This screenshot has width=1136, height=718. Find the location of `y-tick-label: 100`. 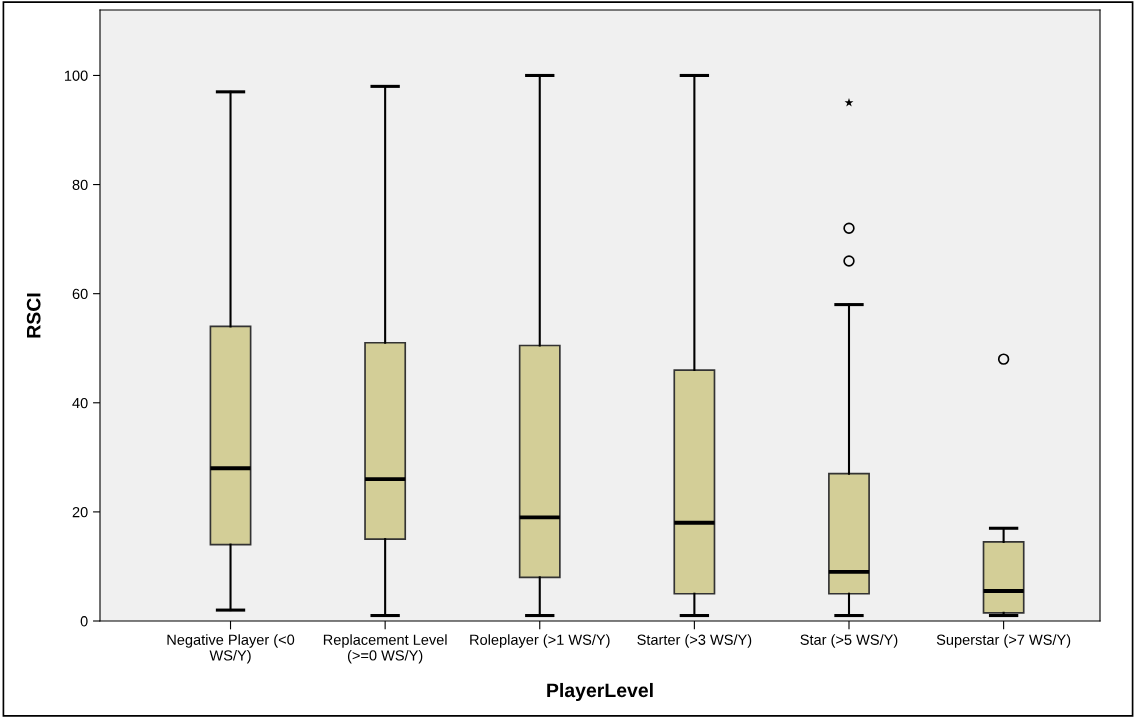

y-tick-label: 100 is located at coordinates (76, 75).